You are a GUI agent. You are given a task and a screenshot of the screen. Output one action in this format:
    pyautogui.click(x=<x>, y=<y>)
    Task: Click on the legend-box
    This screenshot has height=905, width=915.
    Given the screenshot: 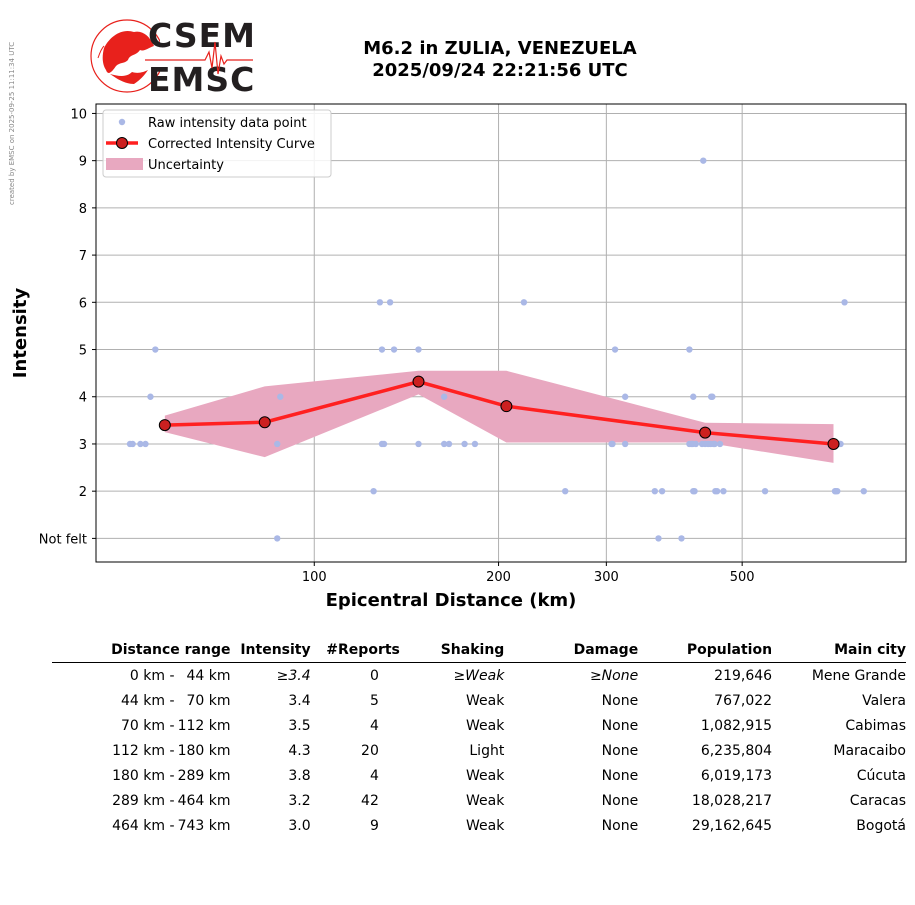 What is the action you would take?
    pyautogui.click(x=217, y=143)
    